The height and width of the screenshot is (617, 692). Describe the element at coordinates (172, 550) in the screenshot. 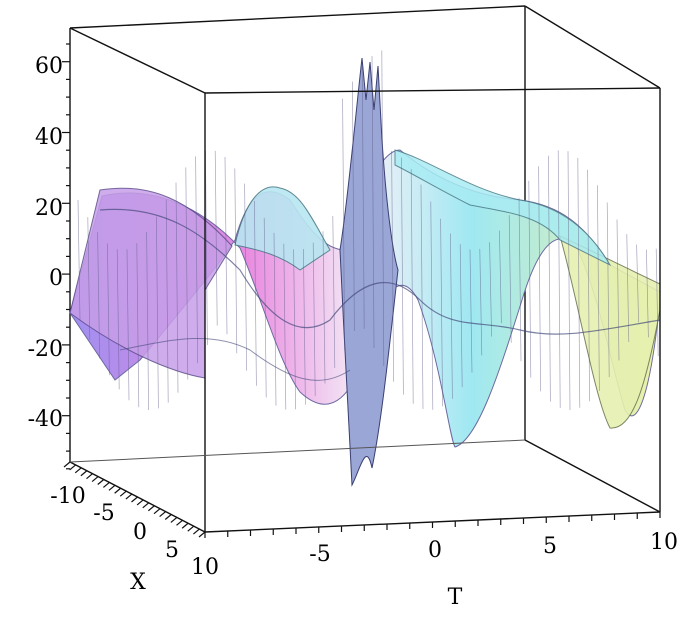

I see `x-tick-label: 5` at that location.